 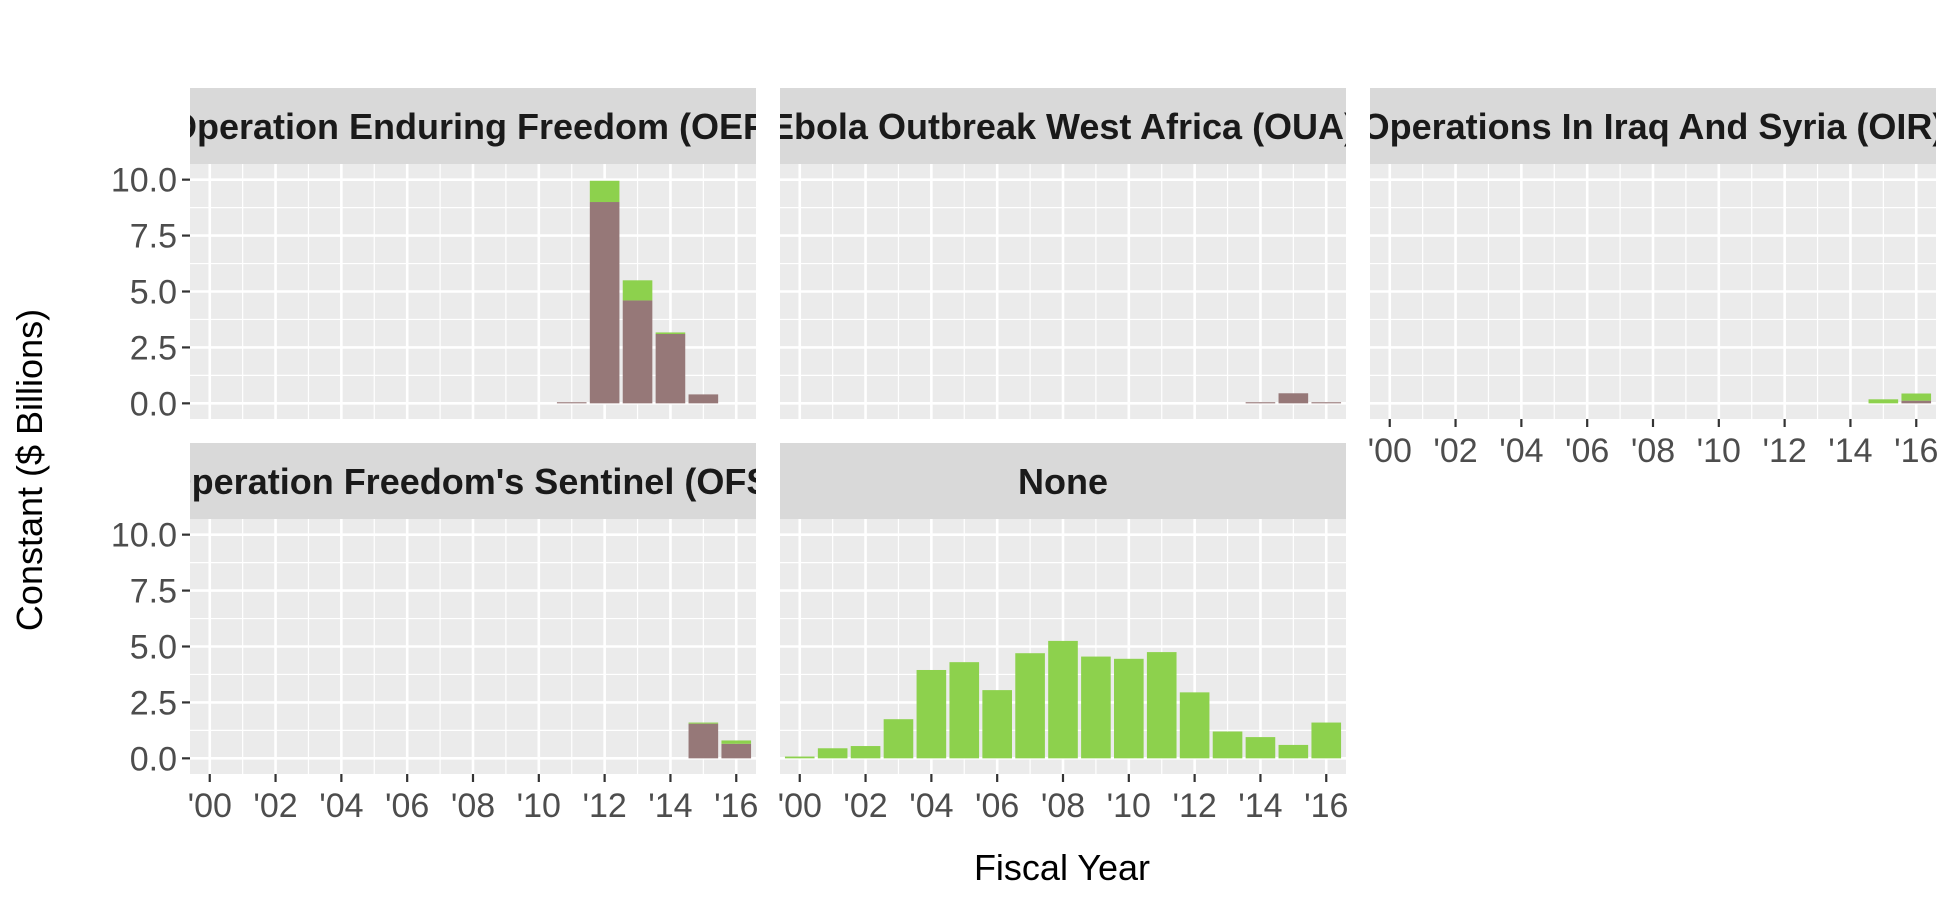 I want to click on facet-title: None, so click(x=1063, y=481).